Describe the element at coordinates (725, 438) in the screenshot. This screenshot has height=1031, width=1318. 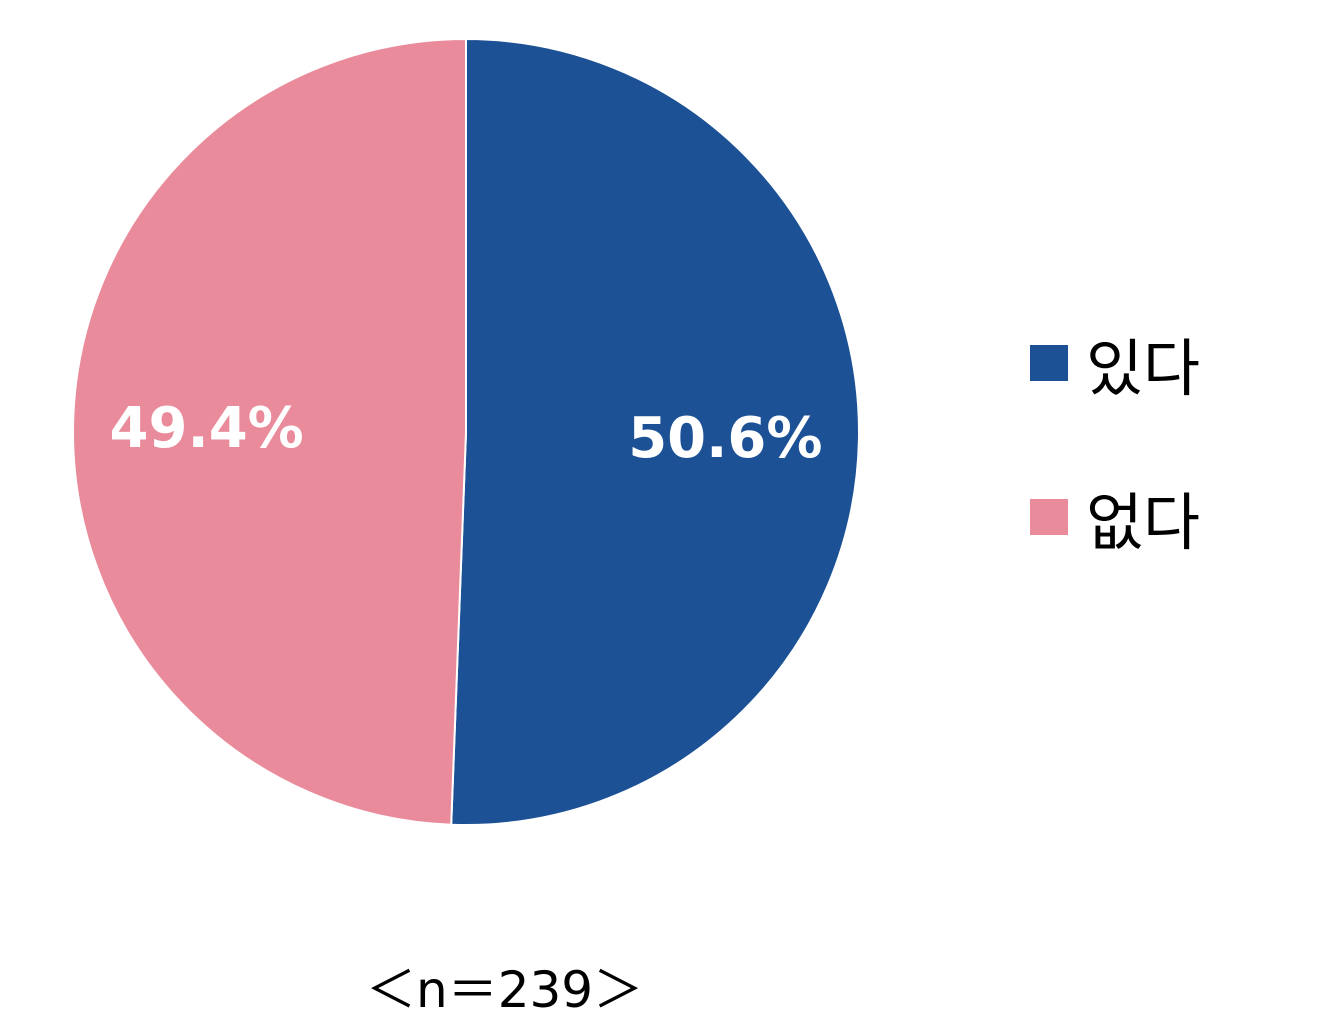
I see `data-label: 50.6%` at that location.